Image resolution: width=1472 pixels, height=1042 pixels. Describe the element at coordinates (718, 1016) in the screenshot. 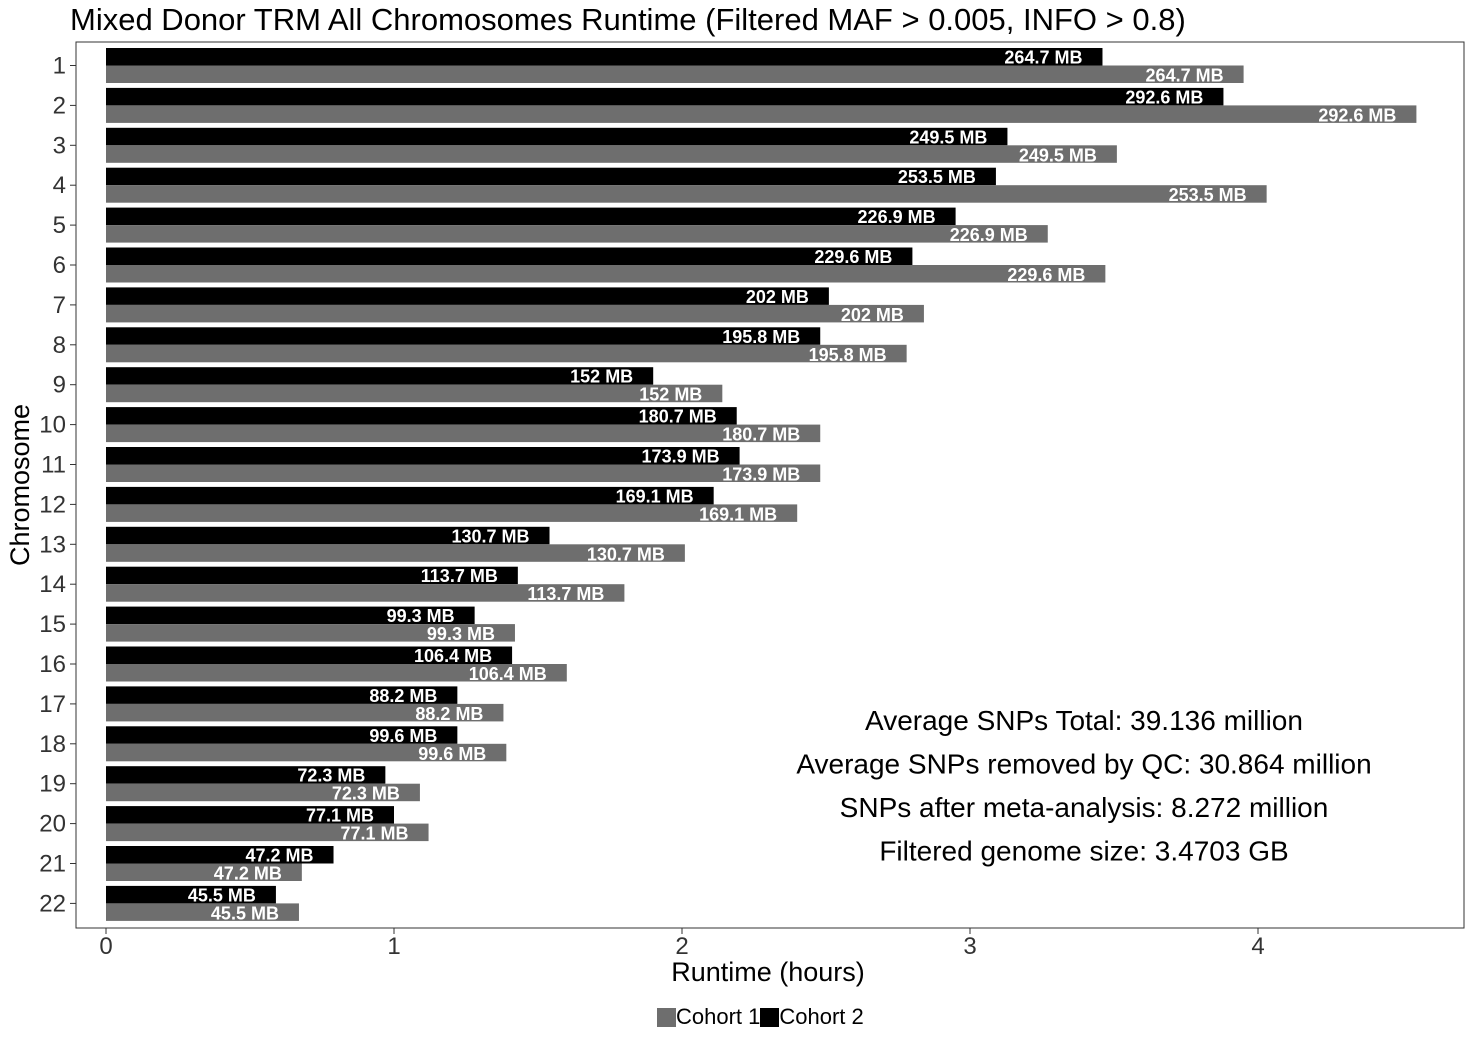

I see `legend-label-cohort-1: Cohort 1` at that location.